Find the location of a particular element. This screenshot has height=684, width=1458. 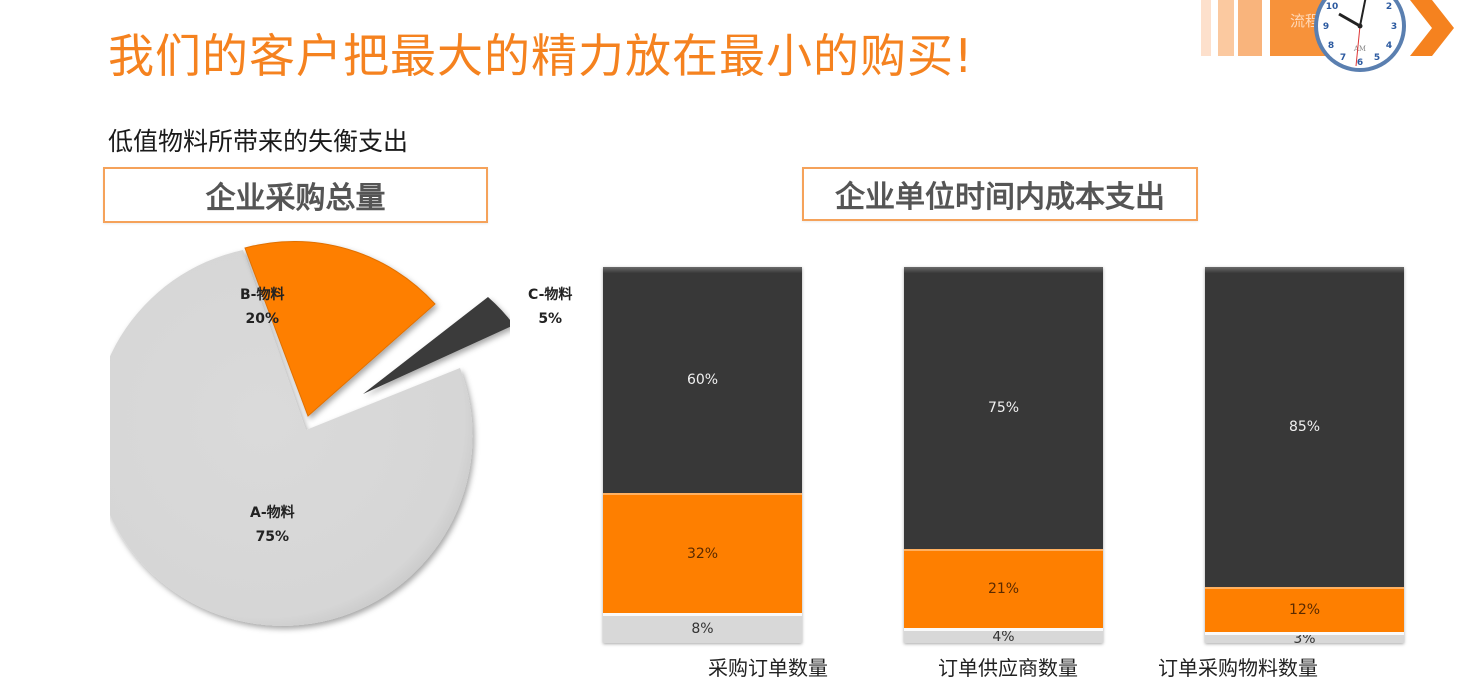

svg-text: 3 is located at coordinates (1394, 27).